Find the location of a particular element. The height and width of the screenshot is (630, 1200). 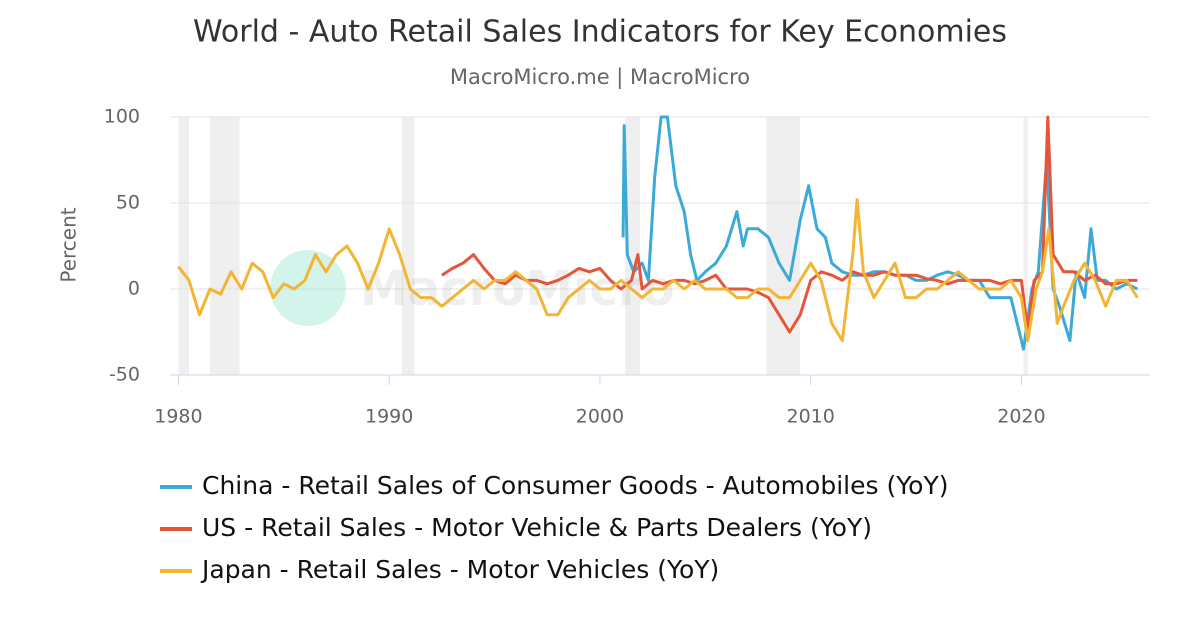

y-tick-label: 50 is located at coordinates (128, 203).